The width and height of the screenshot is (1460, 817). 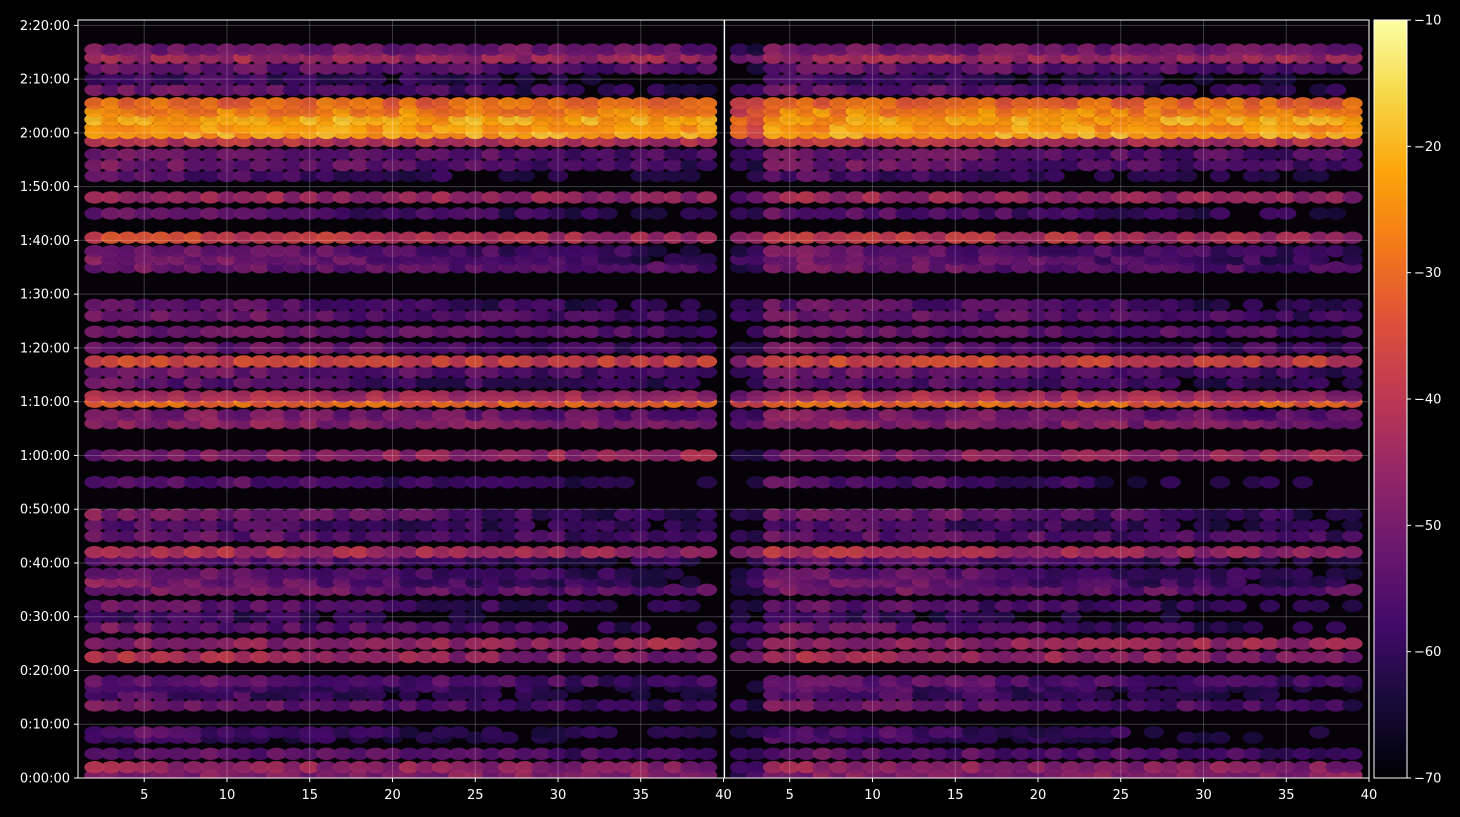 What do you see at coordinates (45, 779) in the screenshot?
I see `y-tick-label: 0:00:00` at bounding box center [45, 779].